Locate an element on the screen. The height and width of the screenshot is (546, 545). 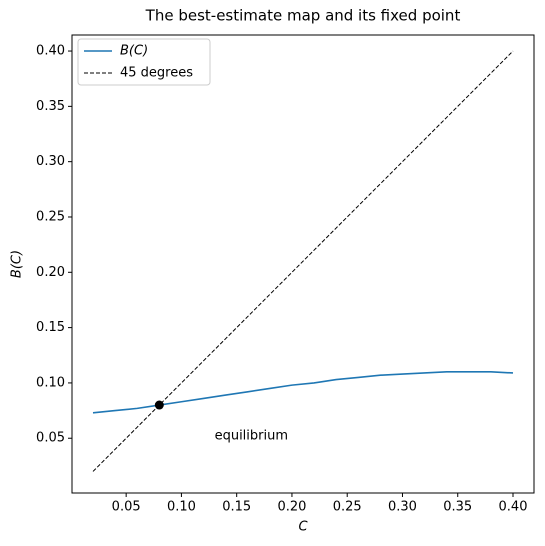
x-tick-label: 0.15 is located at coordinates (236, 507).